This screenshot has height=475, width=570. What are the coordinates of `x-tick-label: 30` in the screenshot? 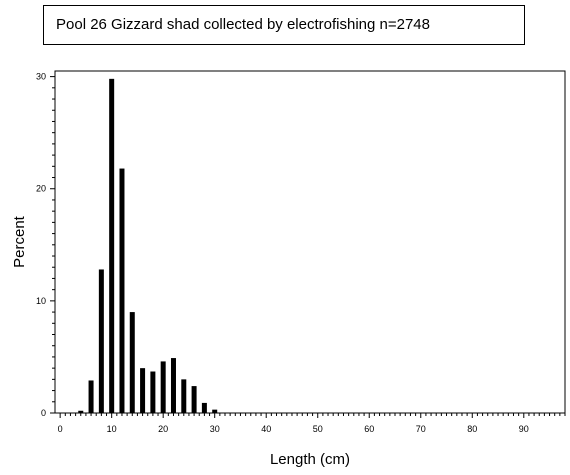 It's located at (215, 429).